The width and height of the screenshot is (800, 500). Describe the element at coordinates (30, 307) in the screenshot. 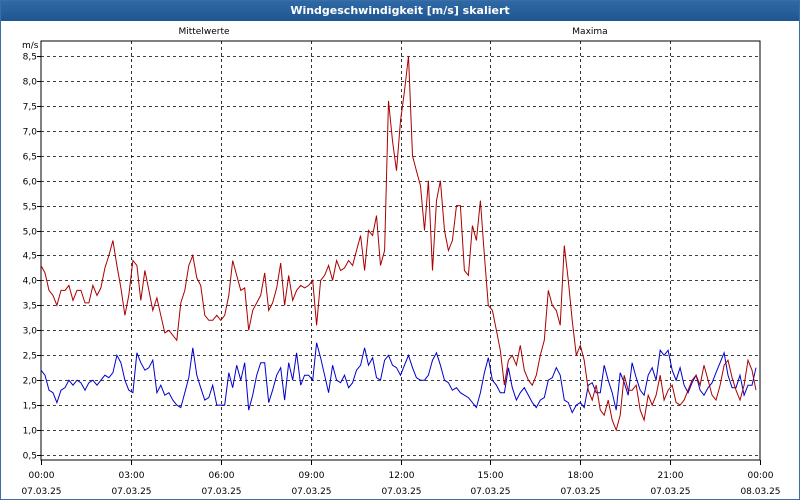

I see `y-tick-label: 3,5` at that location.